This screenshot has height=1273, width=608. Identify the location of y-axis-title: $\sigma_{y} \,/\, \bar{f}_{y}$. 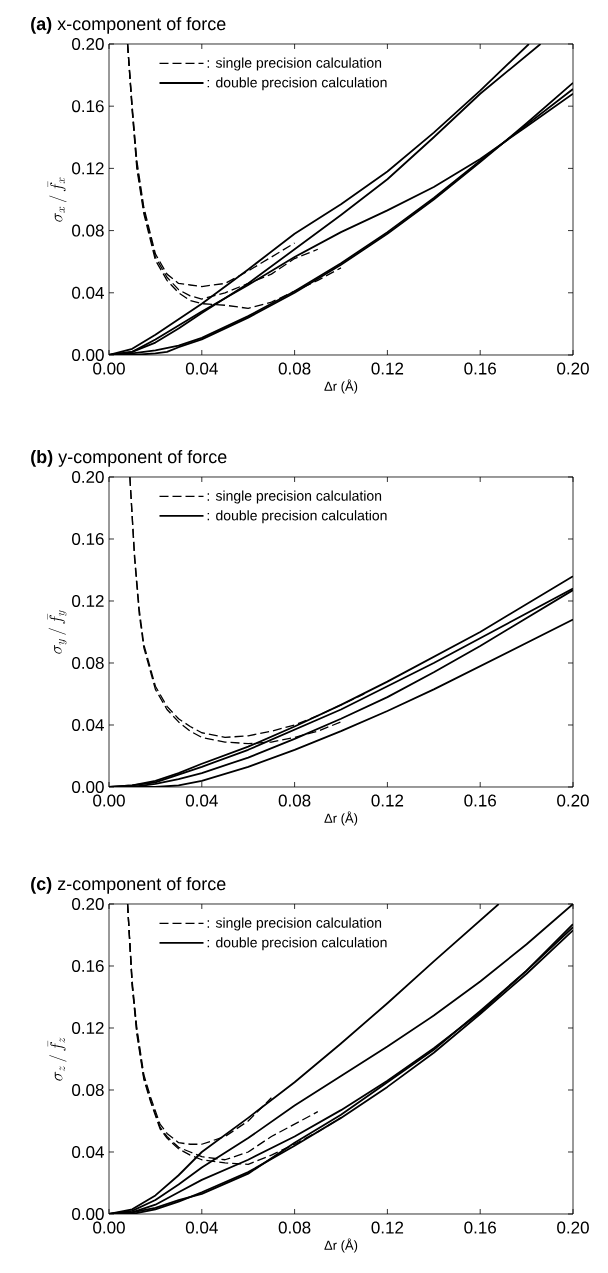
(57, 632).